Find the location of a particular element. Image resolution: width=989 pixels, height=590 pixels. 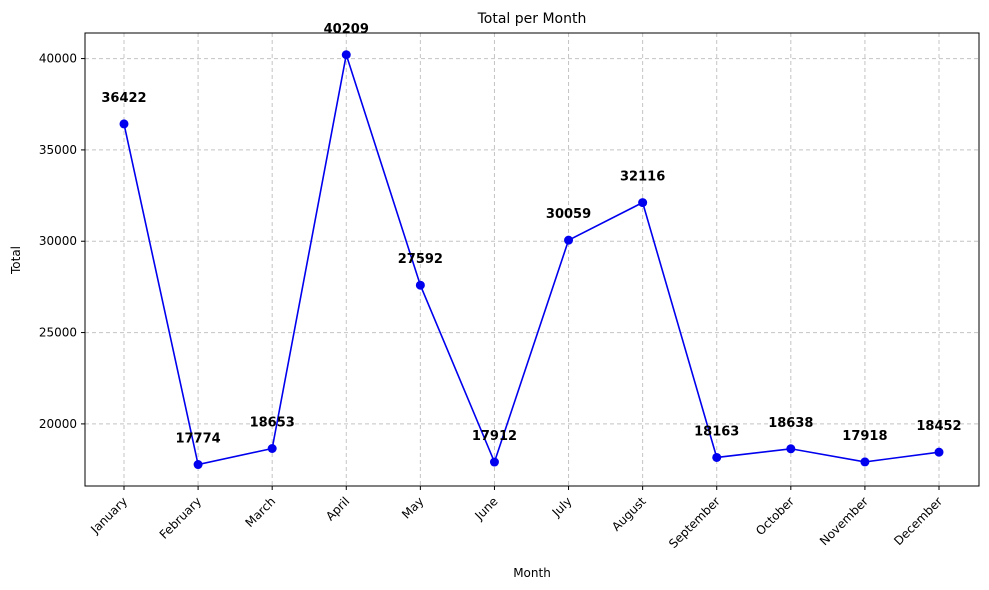

y-tick-label: 30000 is located at coordinates (58, 241).